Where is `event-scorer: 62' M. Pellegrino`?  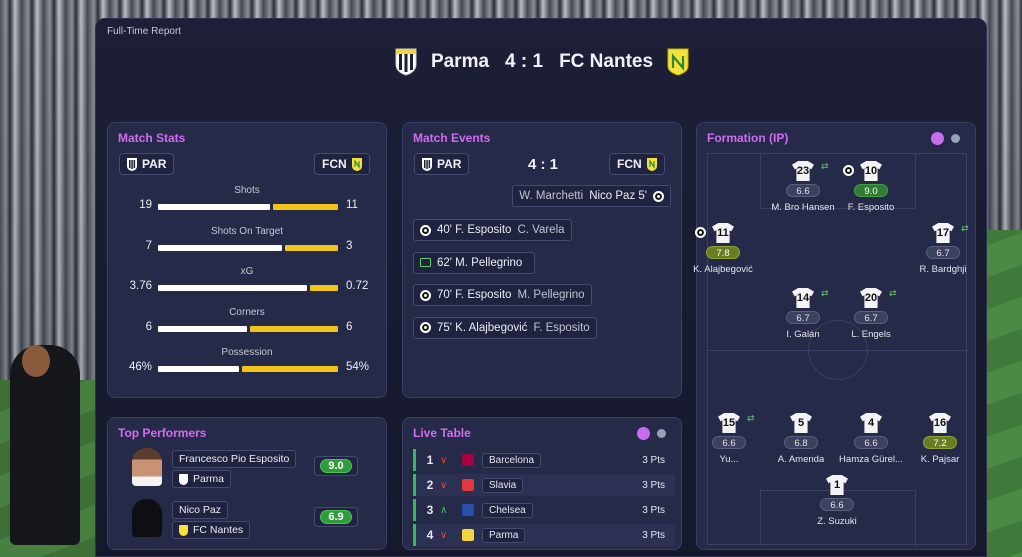 event-scorer: 62' M. Pellegrino is located at coordinates (480, 262).